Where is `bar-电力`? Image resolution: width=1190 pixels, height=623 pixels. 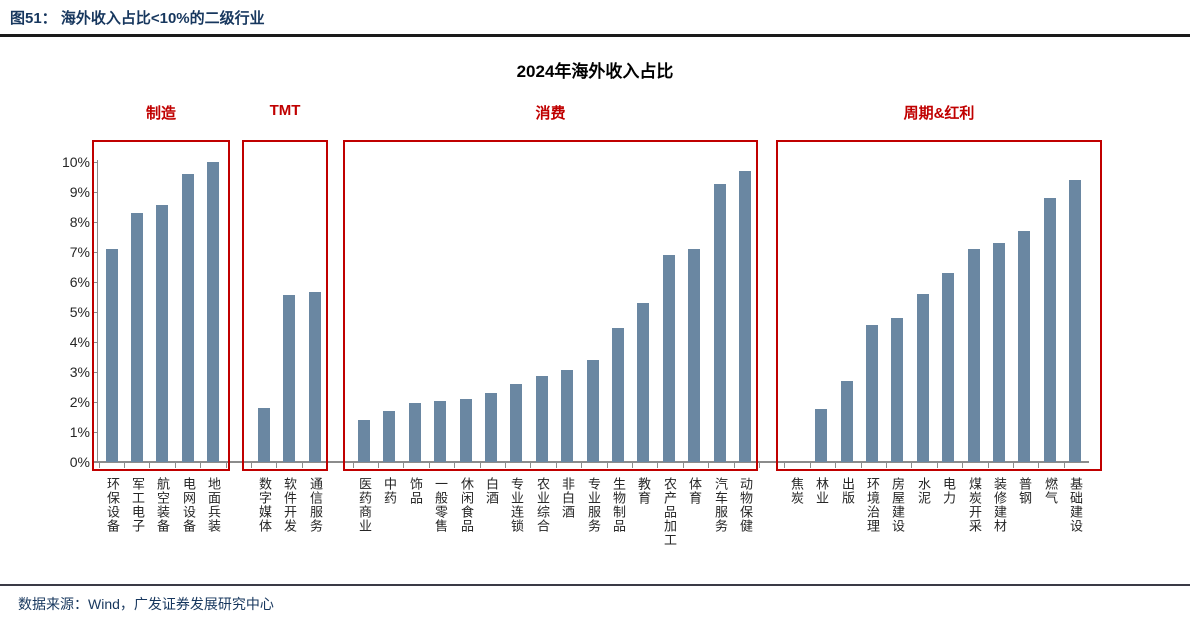 bar-电力 is located at coordinates (948, 367).